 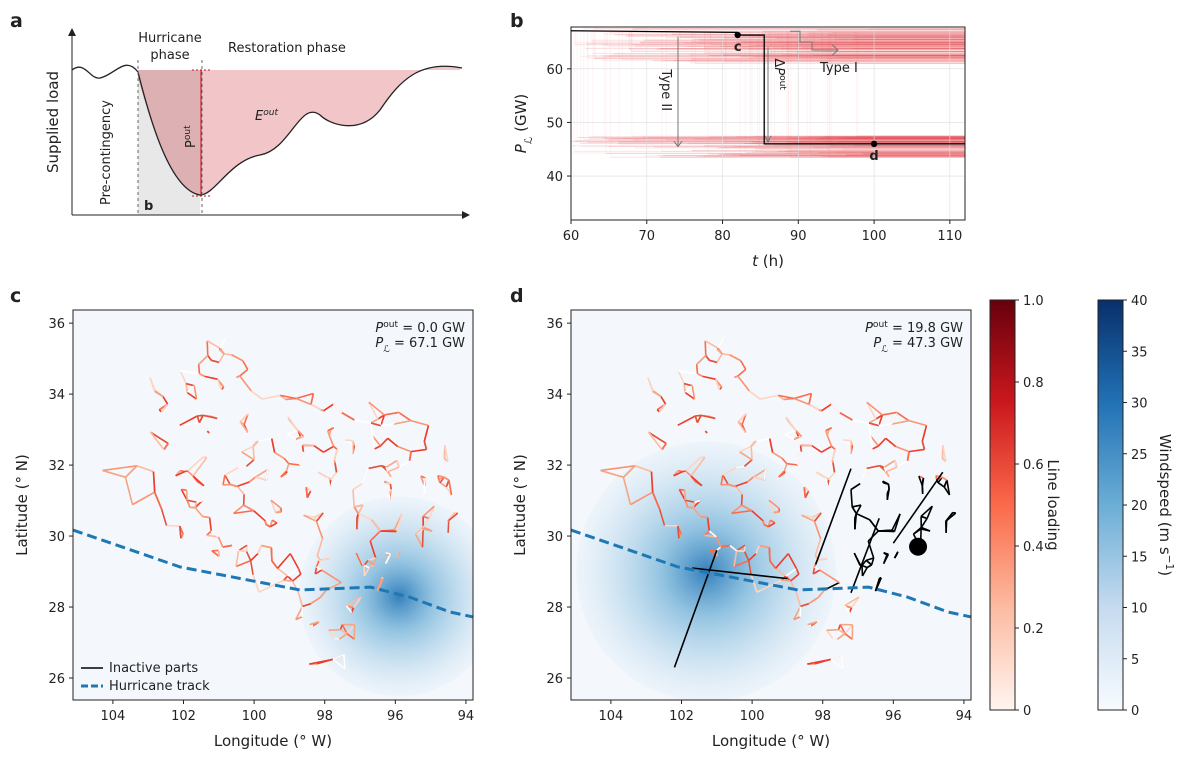 I want to click on colorbar-tick-label: 0.2, so click(x=1033, y=629).